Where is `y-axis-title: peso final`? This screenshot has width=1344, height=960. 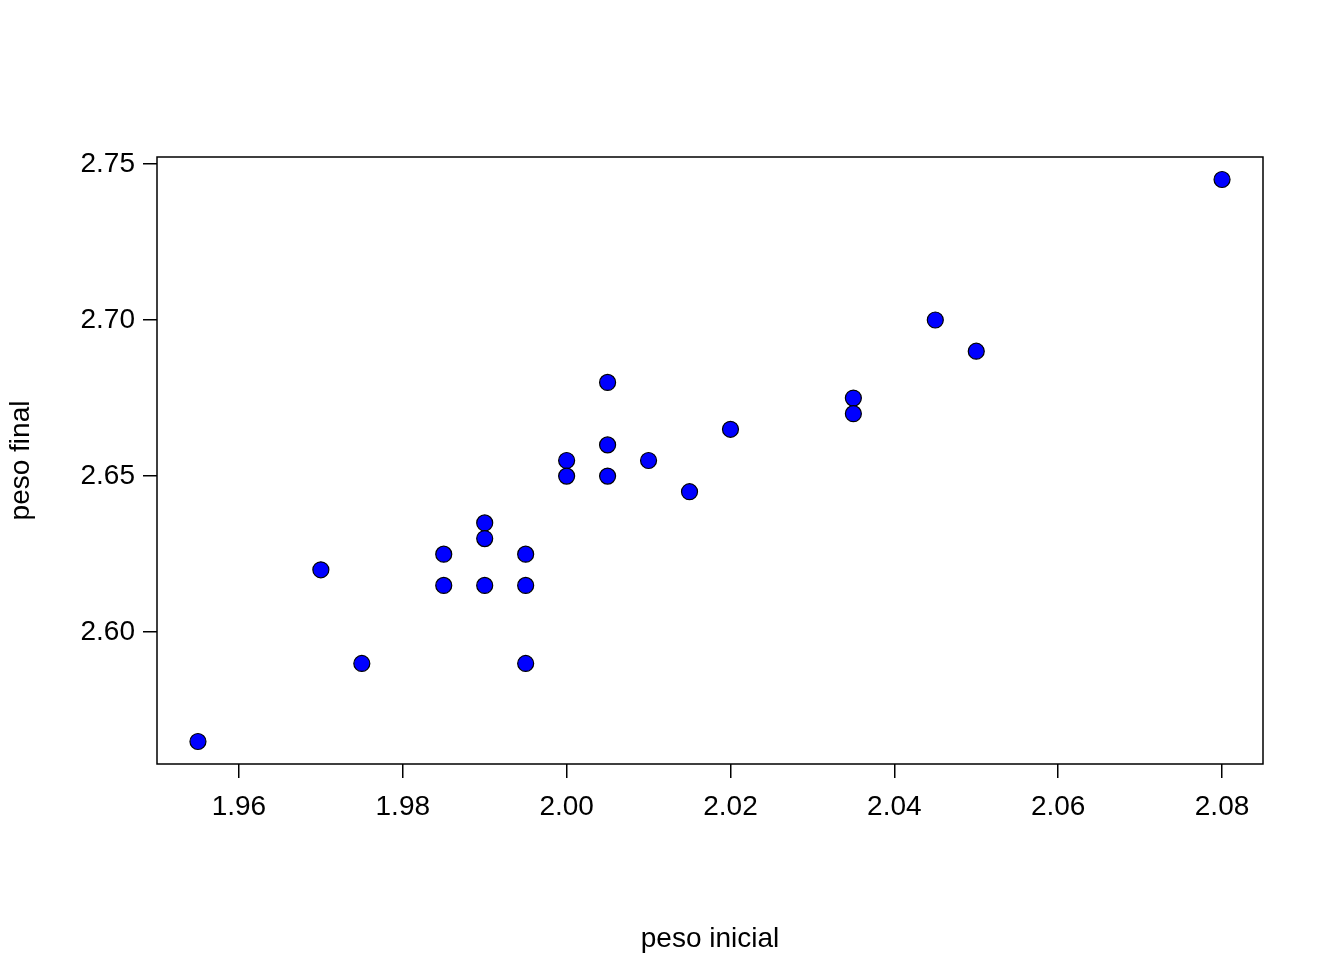
y-axis-title: peso final is located at coordinates (19, 460).